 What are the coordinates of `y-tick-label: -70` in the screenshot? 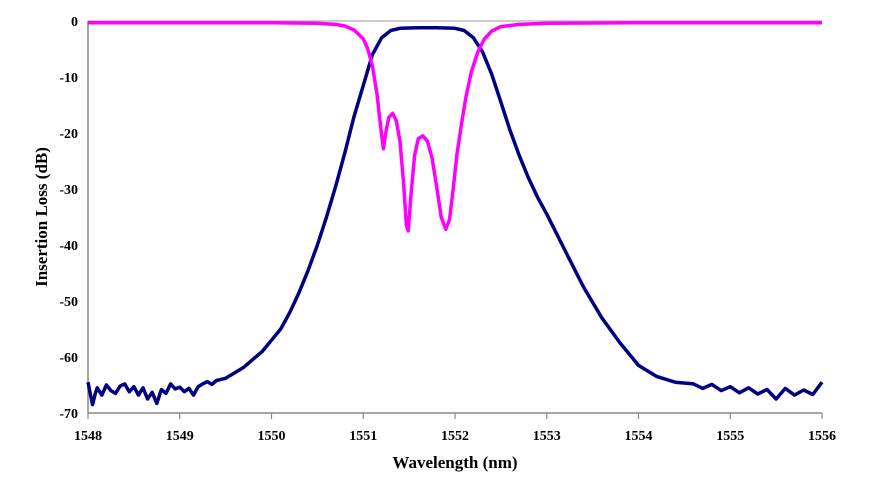 It's located at (68, 414).